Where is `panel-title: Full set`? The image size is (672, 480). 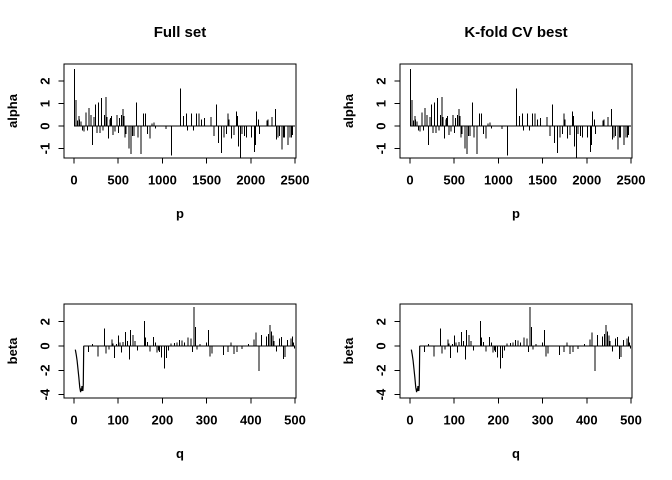
panel-title: Full set is located at coordinates (180, 32).